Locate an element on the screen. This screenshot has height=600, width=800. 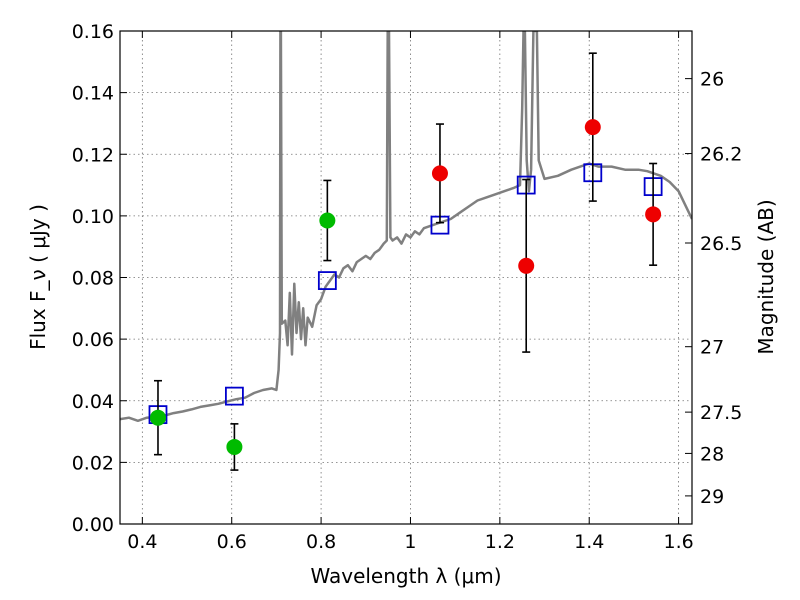
y-tick-label: 0.00 is located at coordinates (93, 525).